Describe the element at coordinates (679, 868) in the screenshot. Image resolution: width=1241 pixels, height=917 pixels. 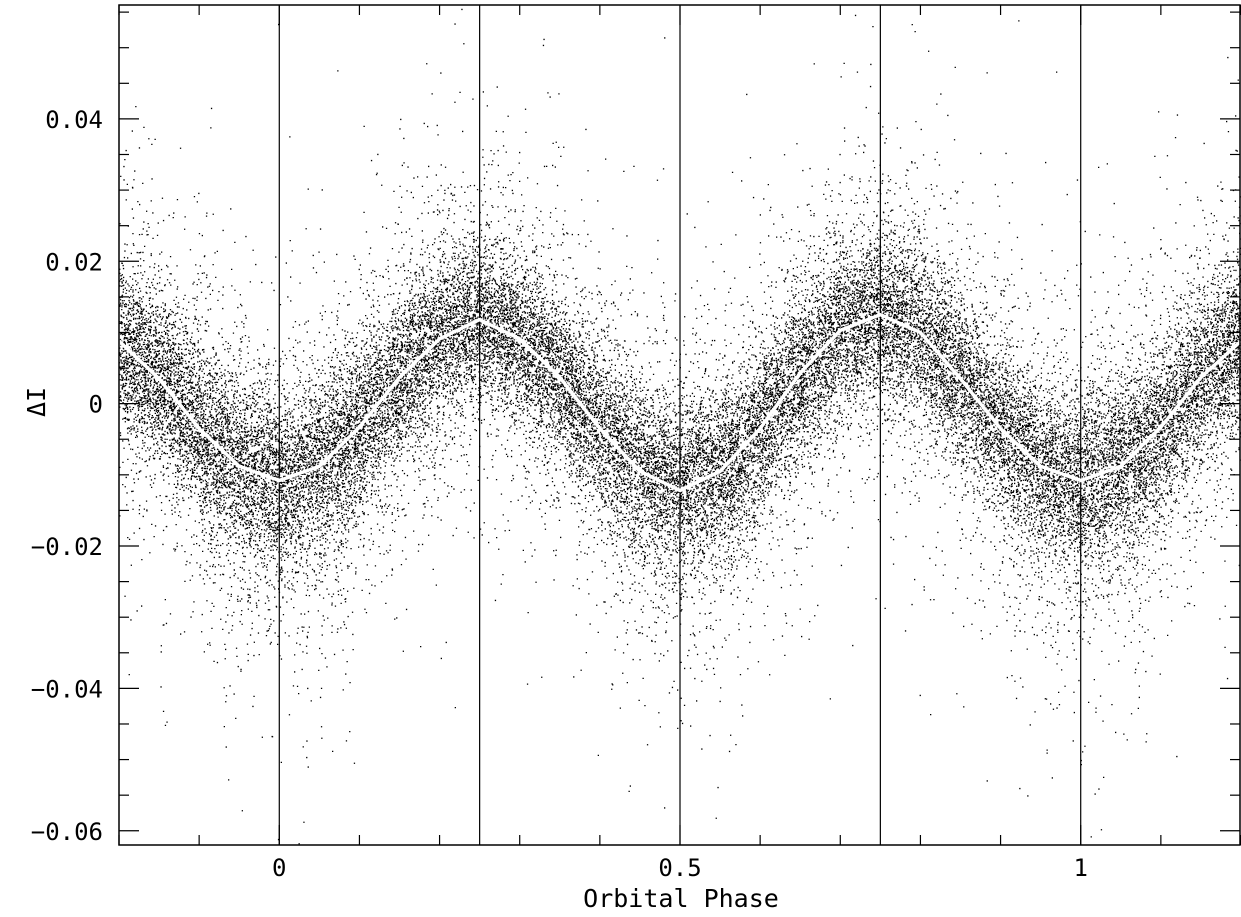
I see `x-tick-label: 0.5` at that location.